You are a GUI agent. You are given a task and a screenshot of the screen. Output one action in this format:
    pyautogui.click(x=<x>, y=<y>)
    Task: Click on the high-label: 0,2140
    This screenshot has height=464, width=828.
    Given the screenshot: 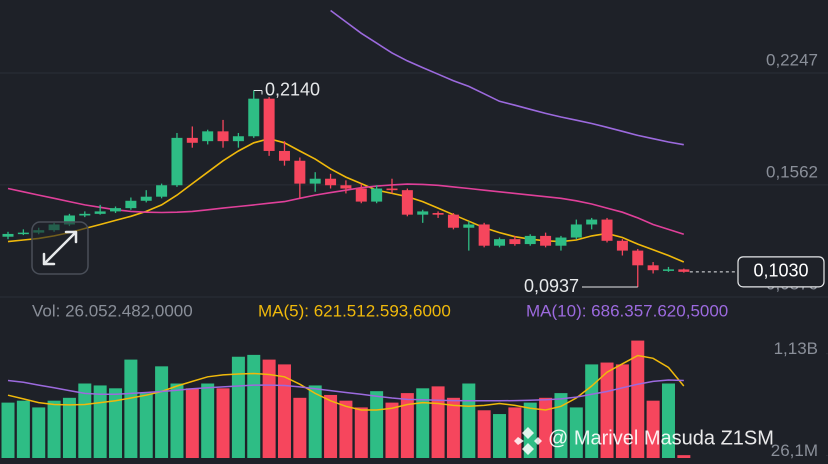 What is the action you would take?
    pyautogui.click(x=292, y=89)
    